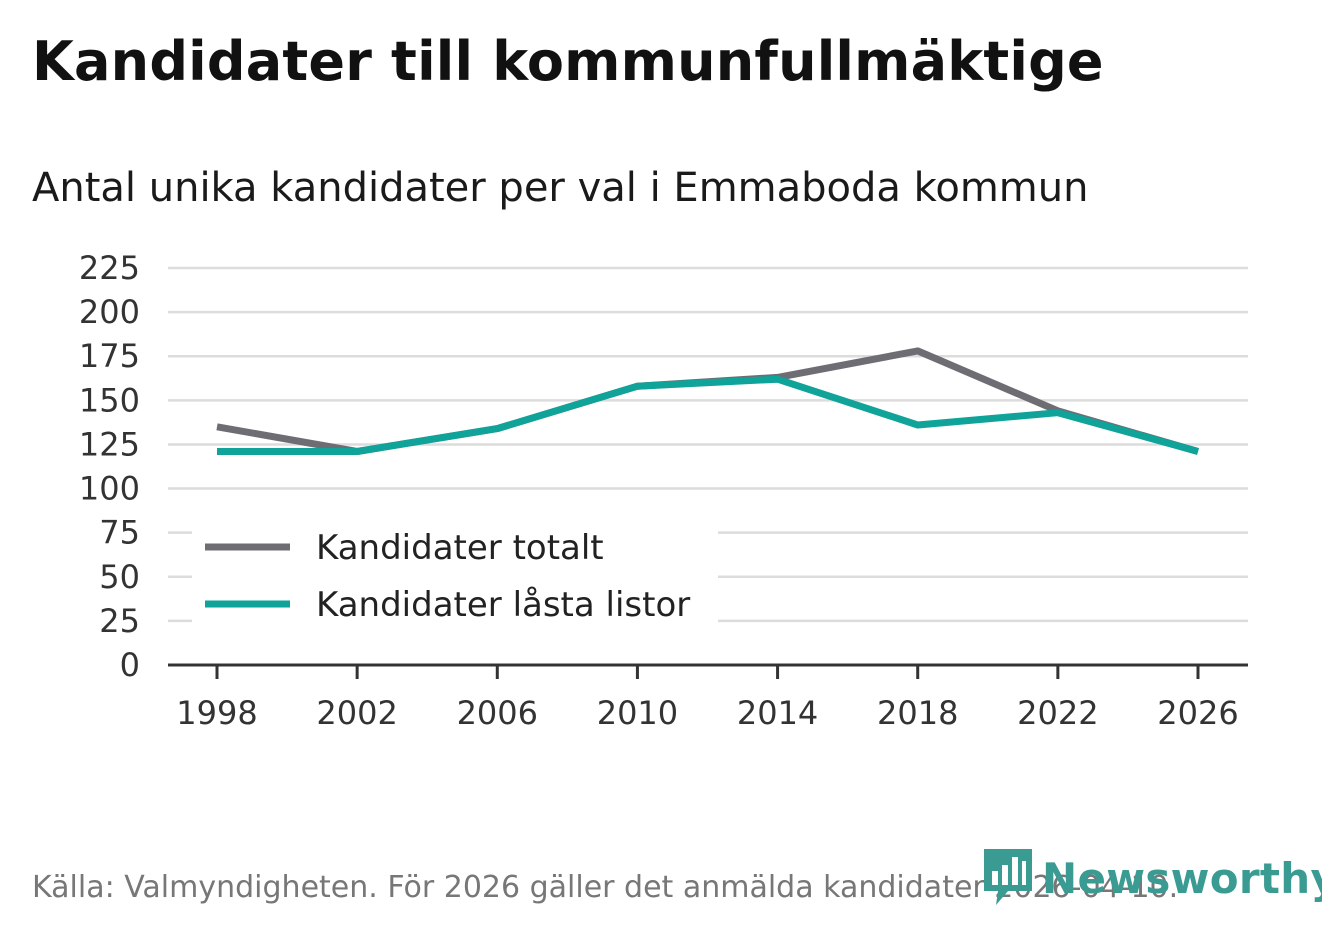 The width and height of the screenshot is (1322, 939). What do you see at coordinates (109, 400) in the screenshot?
I see `y-tick-label: 150` at bounding box center [109, 400].